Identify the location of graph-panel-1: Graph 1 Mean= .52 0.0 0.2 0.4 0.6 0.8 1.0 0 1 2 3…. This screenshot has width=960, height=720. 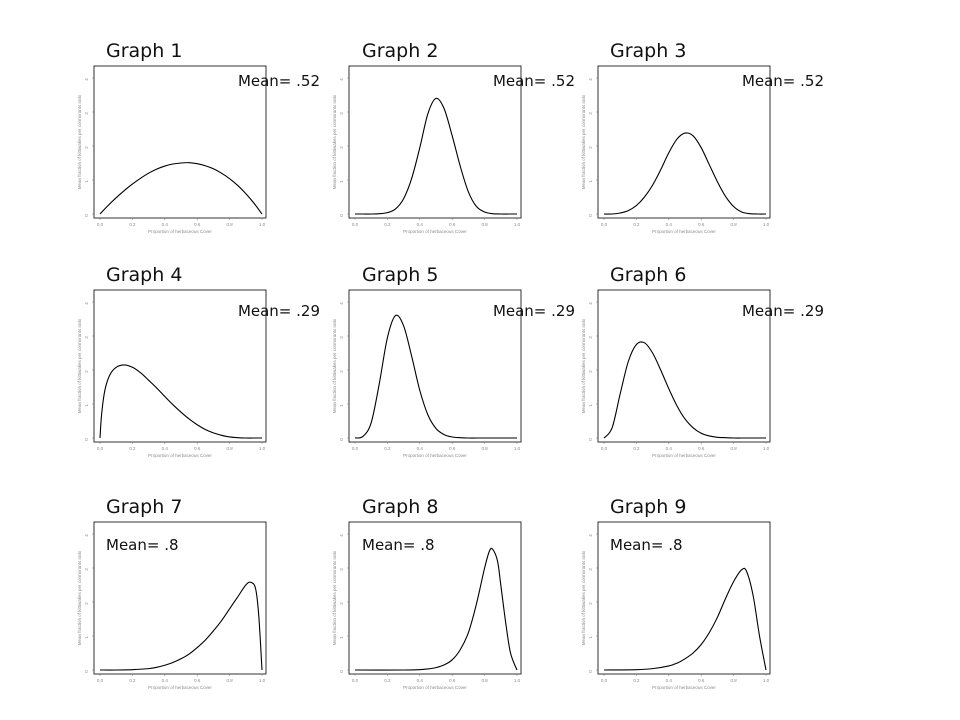
(203, 145).